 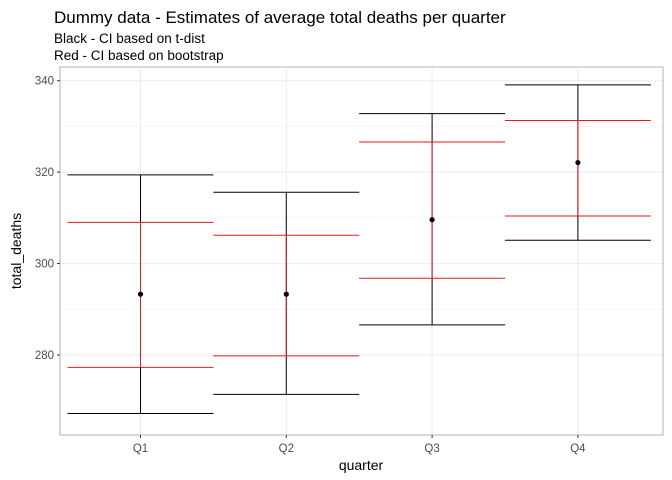 What do you see at coordinates (16, 251) in the screenshot?
I see `y-axis-title: total_deaths` at bounding box center [16, 251].